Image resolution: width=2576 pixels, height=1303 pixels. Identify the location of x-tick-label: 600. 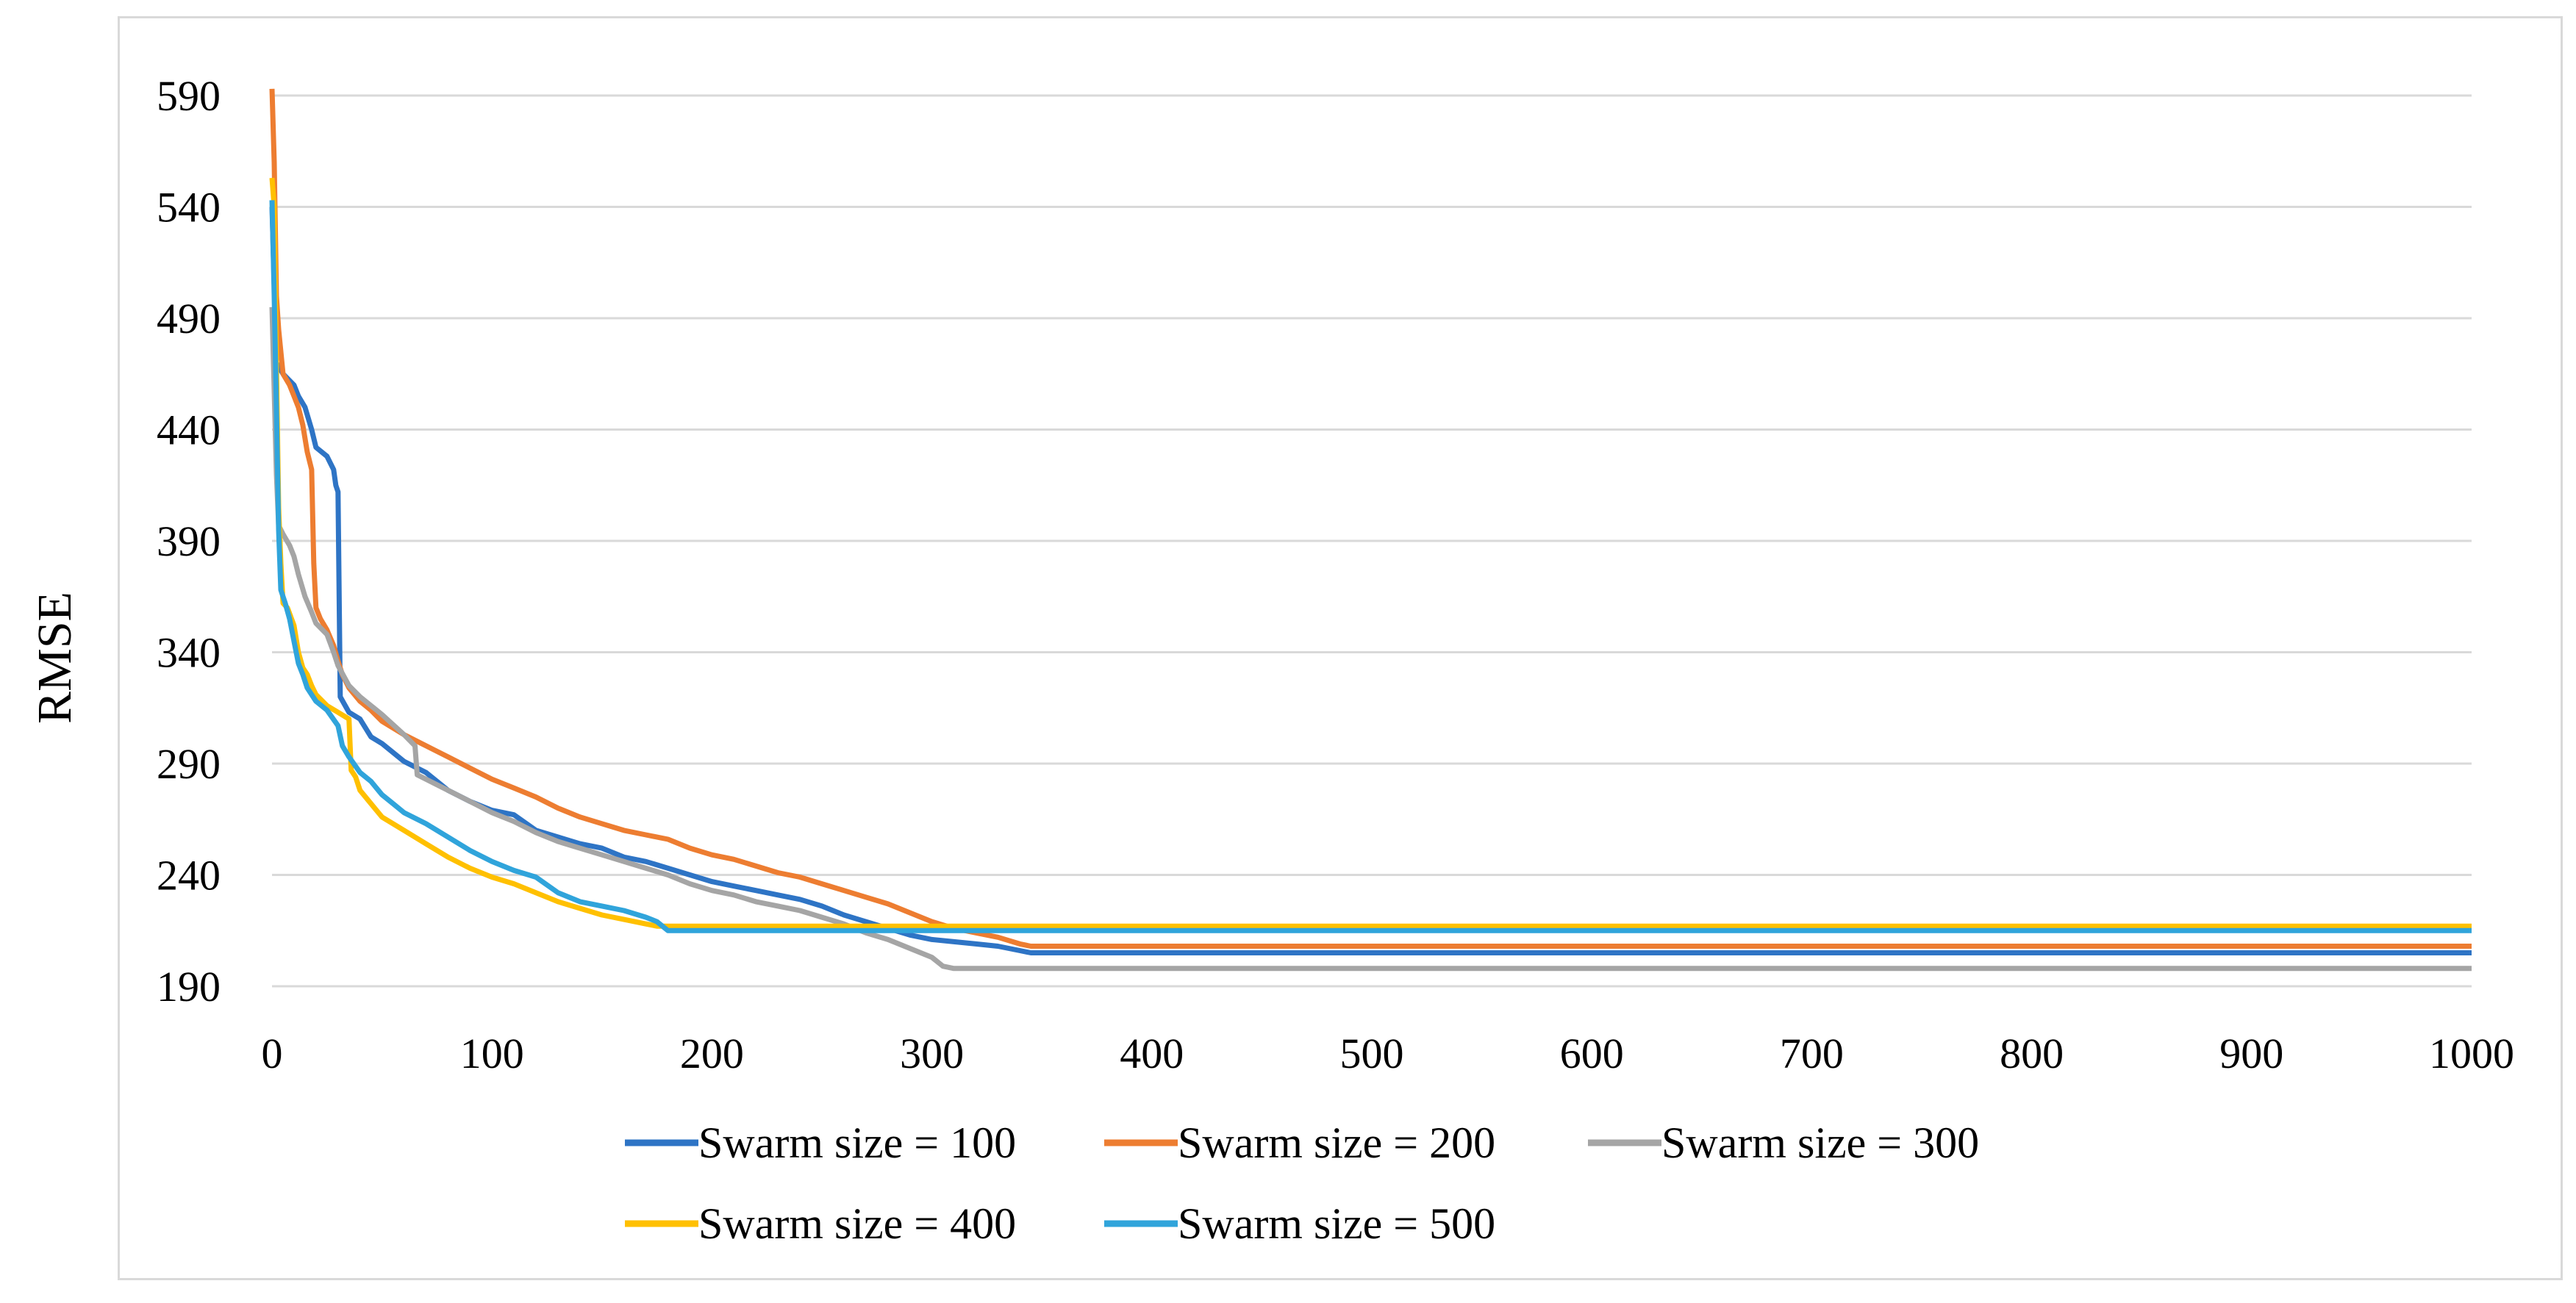
(1592, 1053).